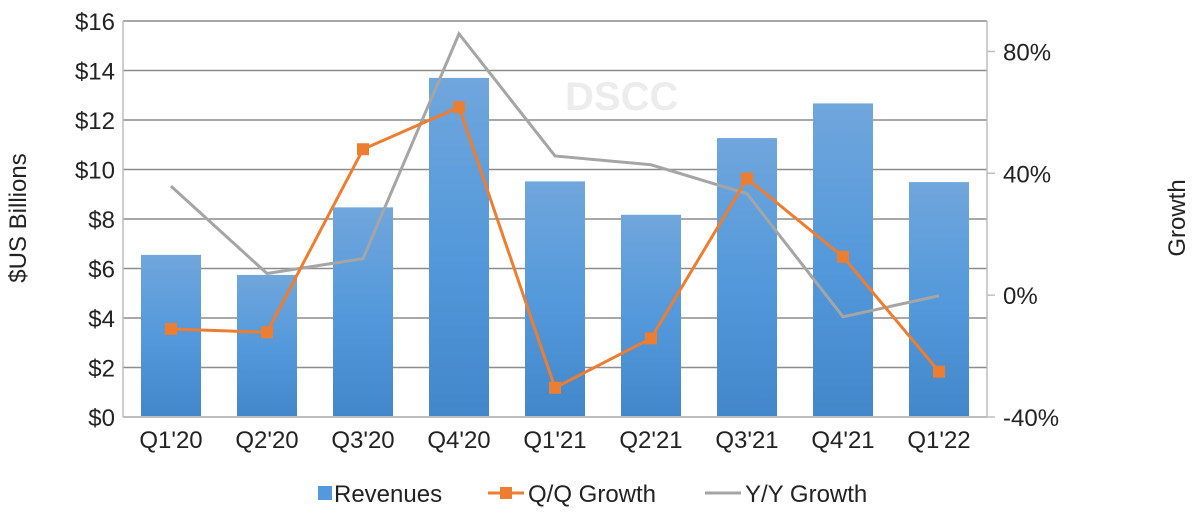 This screenshot has height=522, width=1200. I want to click on legend-label: Q/Q Growth, so click(592, 494).